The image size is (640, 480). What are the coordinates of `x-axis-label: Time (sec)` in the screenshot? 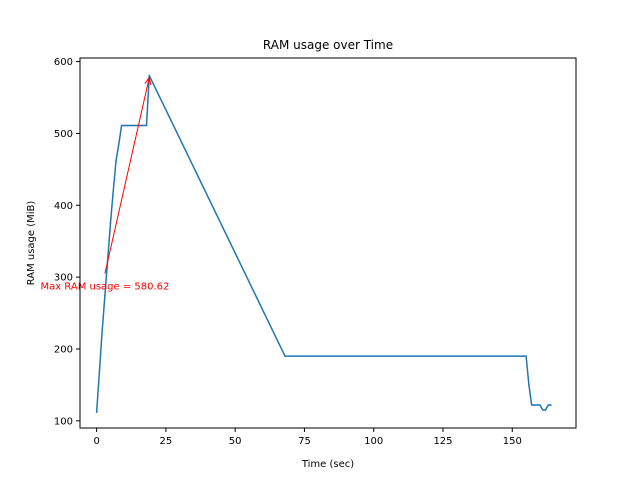 It's located at (327, 464).